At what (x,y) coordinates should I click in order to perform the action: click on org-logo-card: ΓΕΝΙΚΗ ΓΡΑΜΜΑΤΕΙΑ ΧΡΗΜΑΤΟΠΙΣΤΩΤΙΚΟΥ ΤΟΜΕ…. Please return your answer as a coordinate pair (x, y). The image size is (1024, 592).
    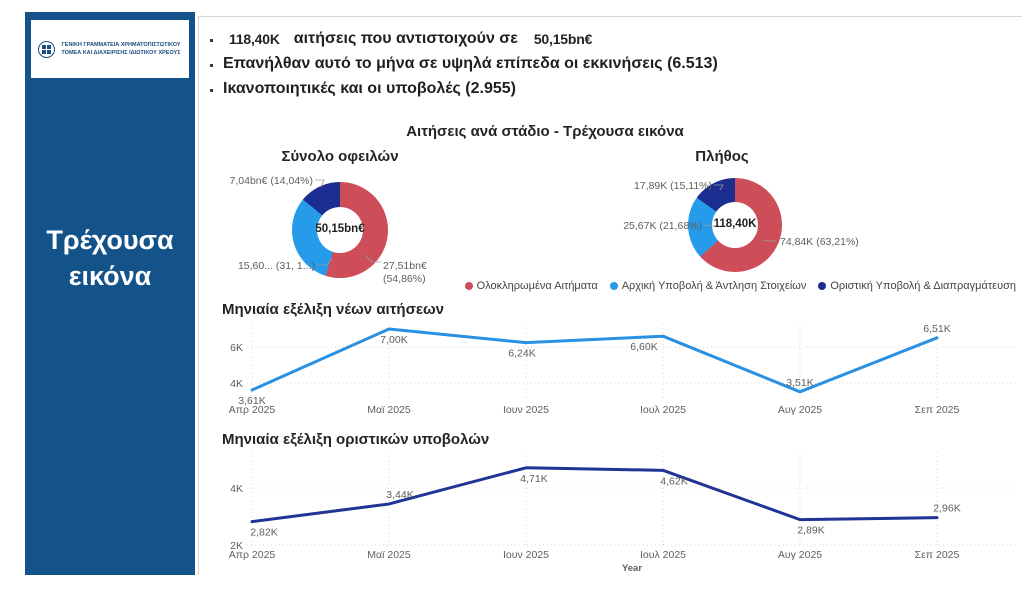
    Looking at the image, I should click on (110, 49).